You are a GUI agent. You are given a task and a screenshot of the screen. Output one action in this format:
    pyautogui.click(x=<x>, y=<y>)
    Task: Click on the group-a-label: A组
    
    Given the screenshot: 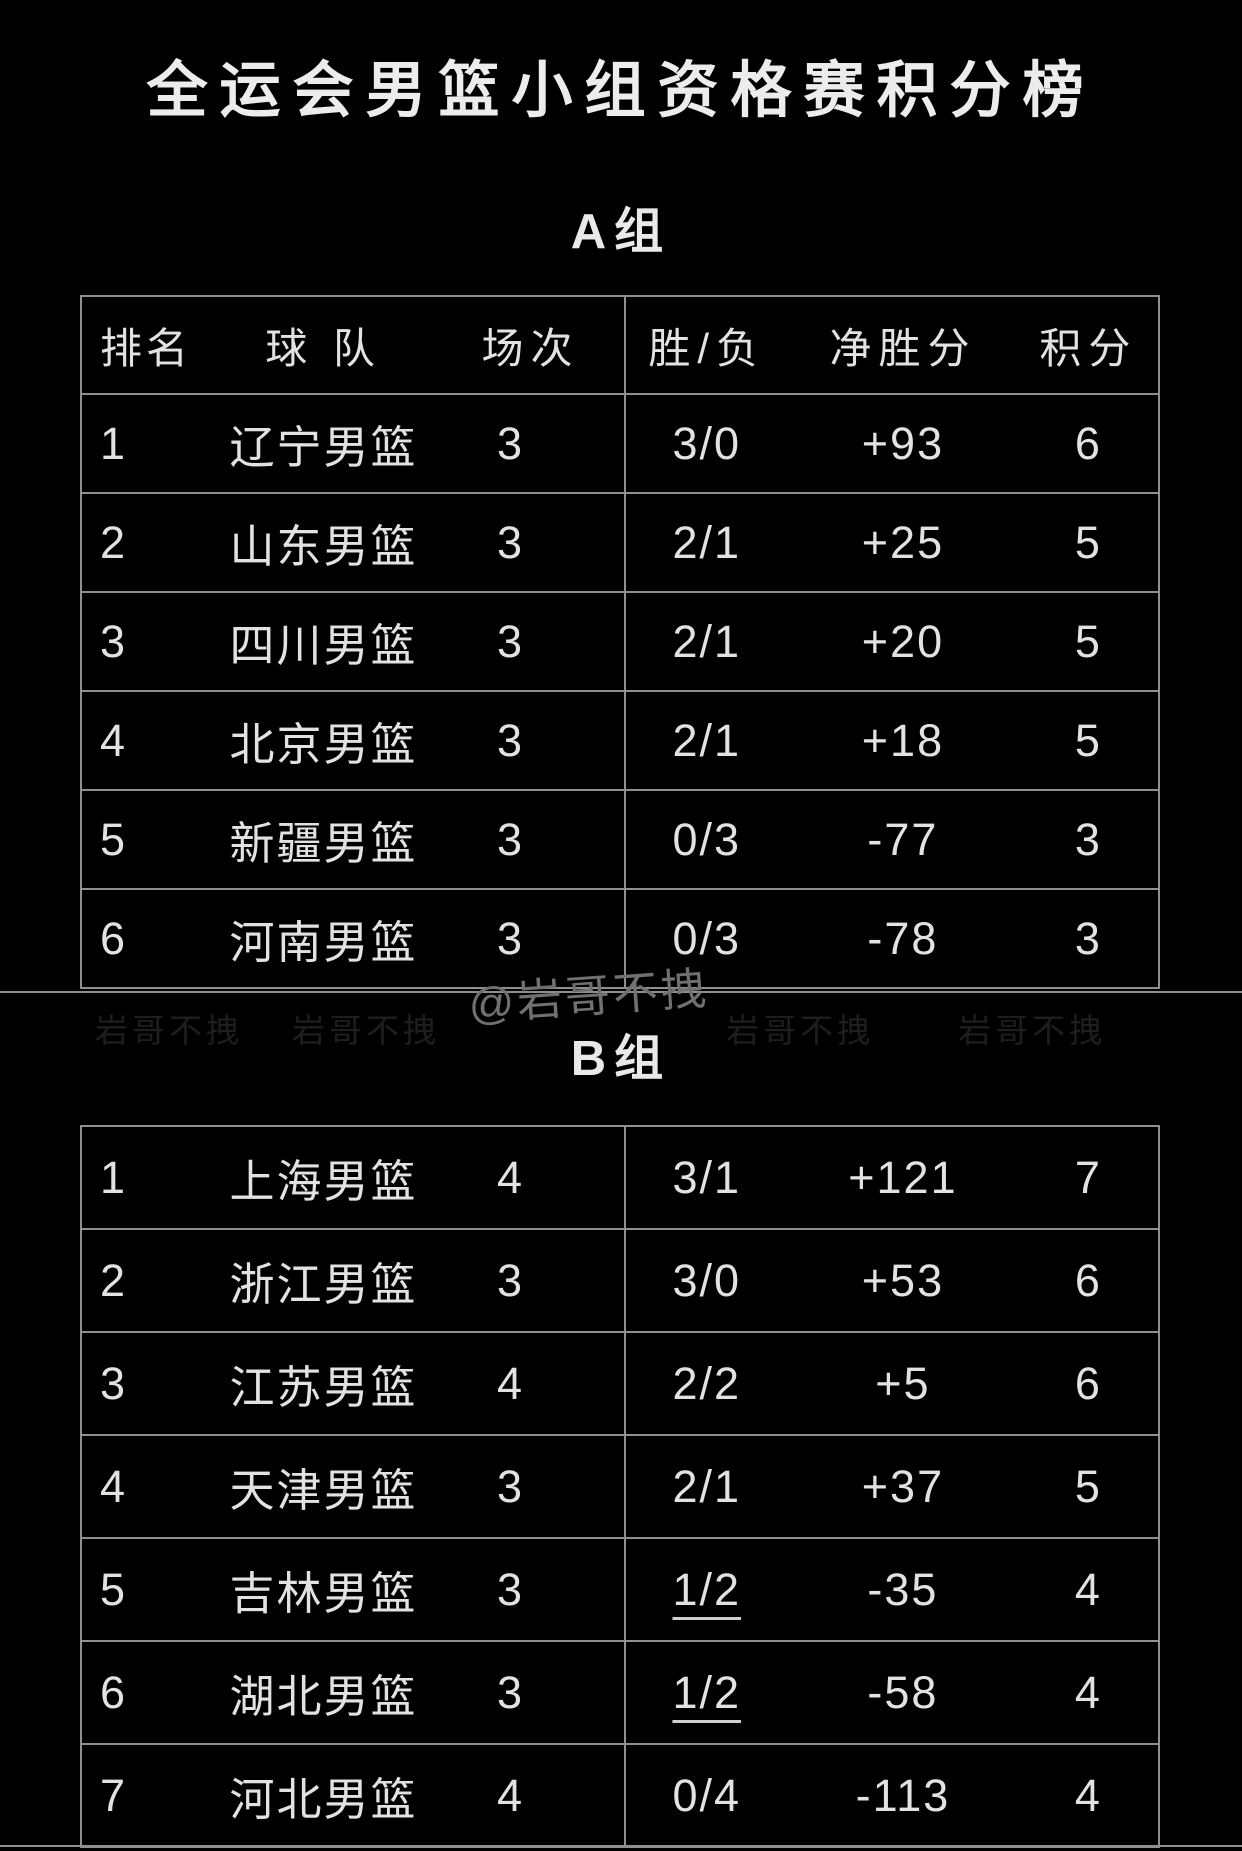 What is the action you would take?
    pyautogui.click(x=621, y=232)
    